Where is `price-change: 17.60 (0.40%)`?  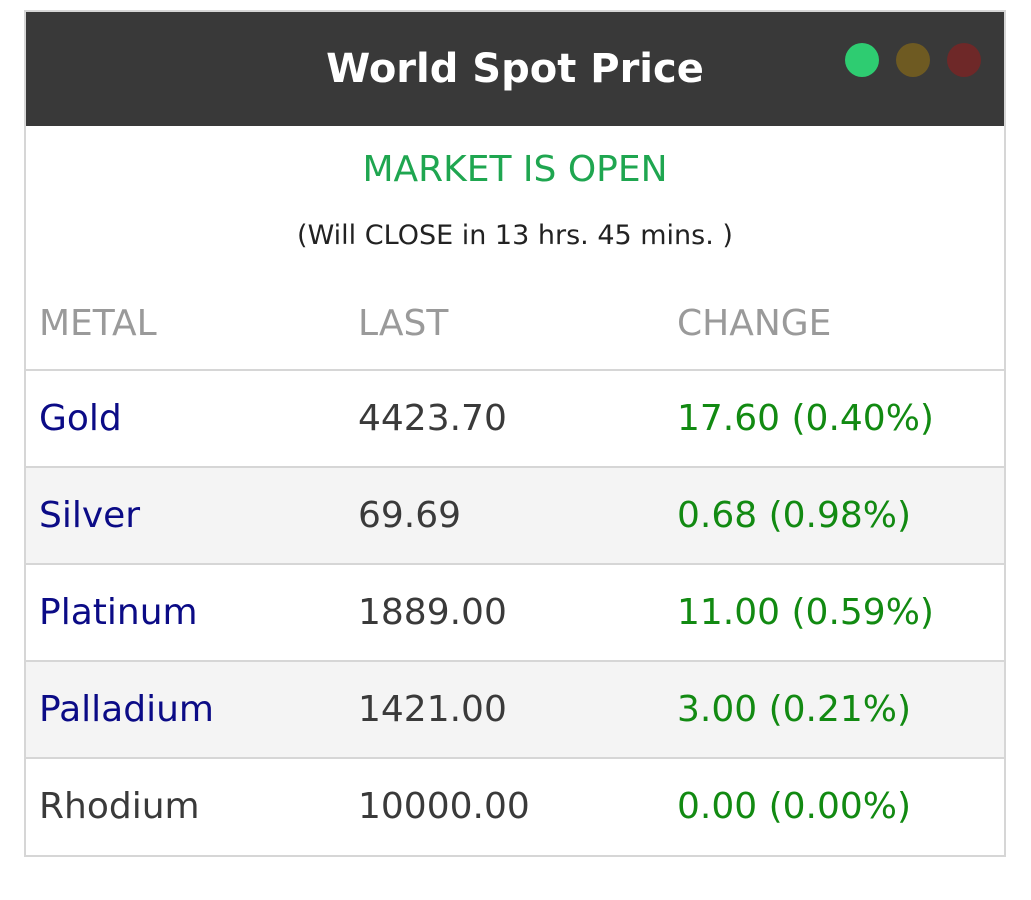 price-change: 17.60 (0.40%) is located at coordinates (805, 418).